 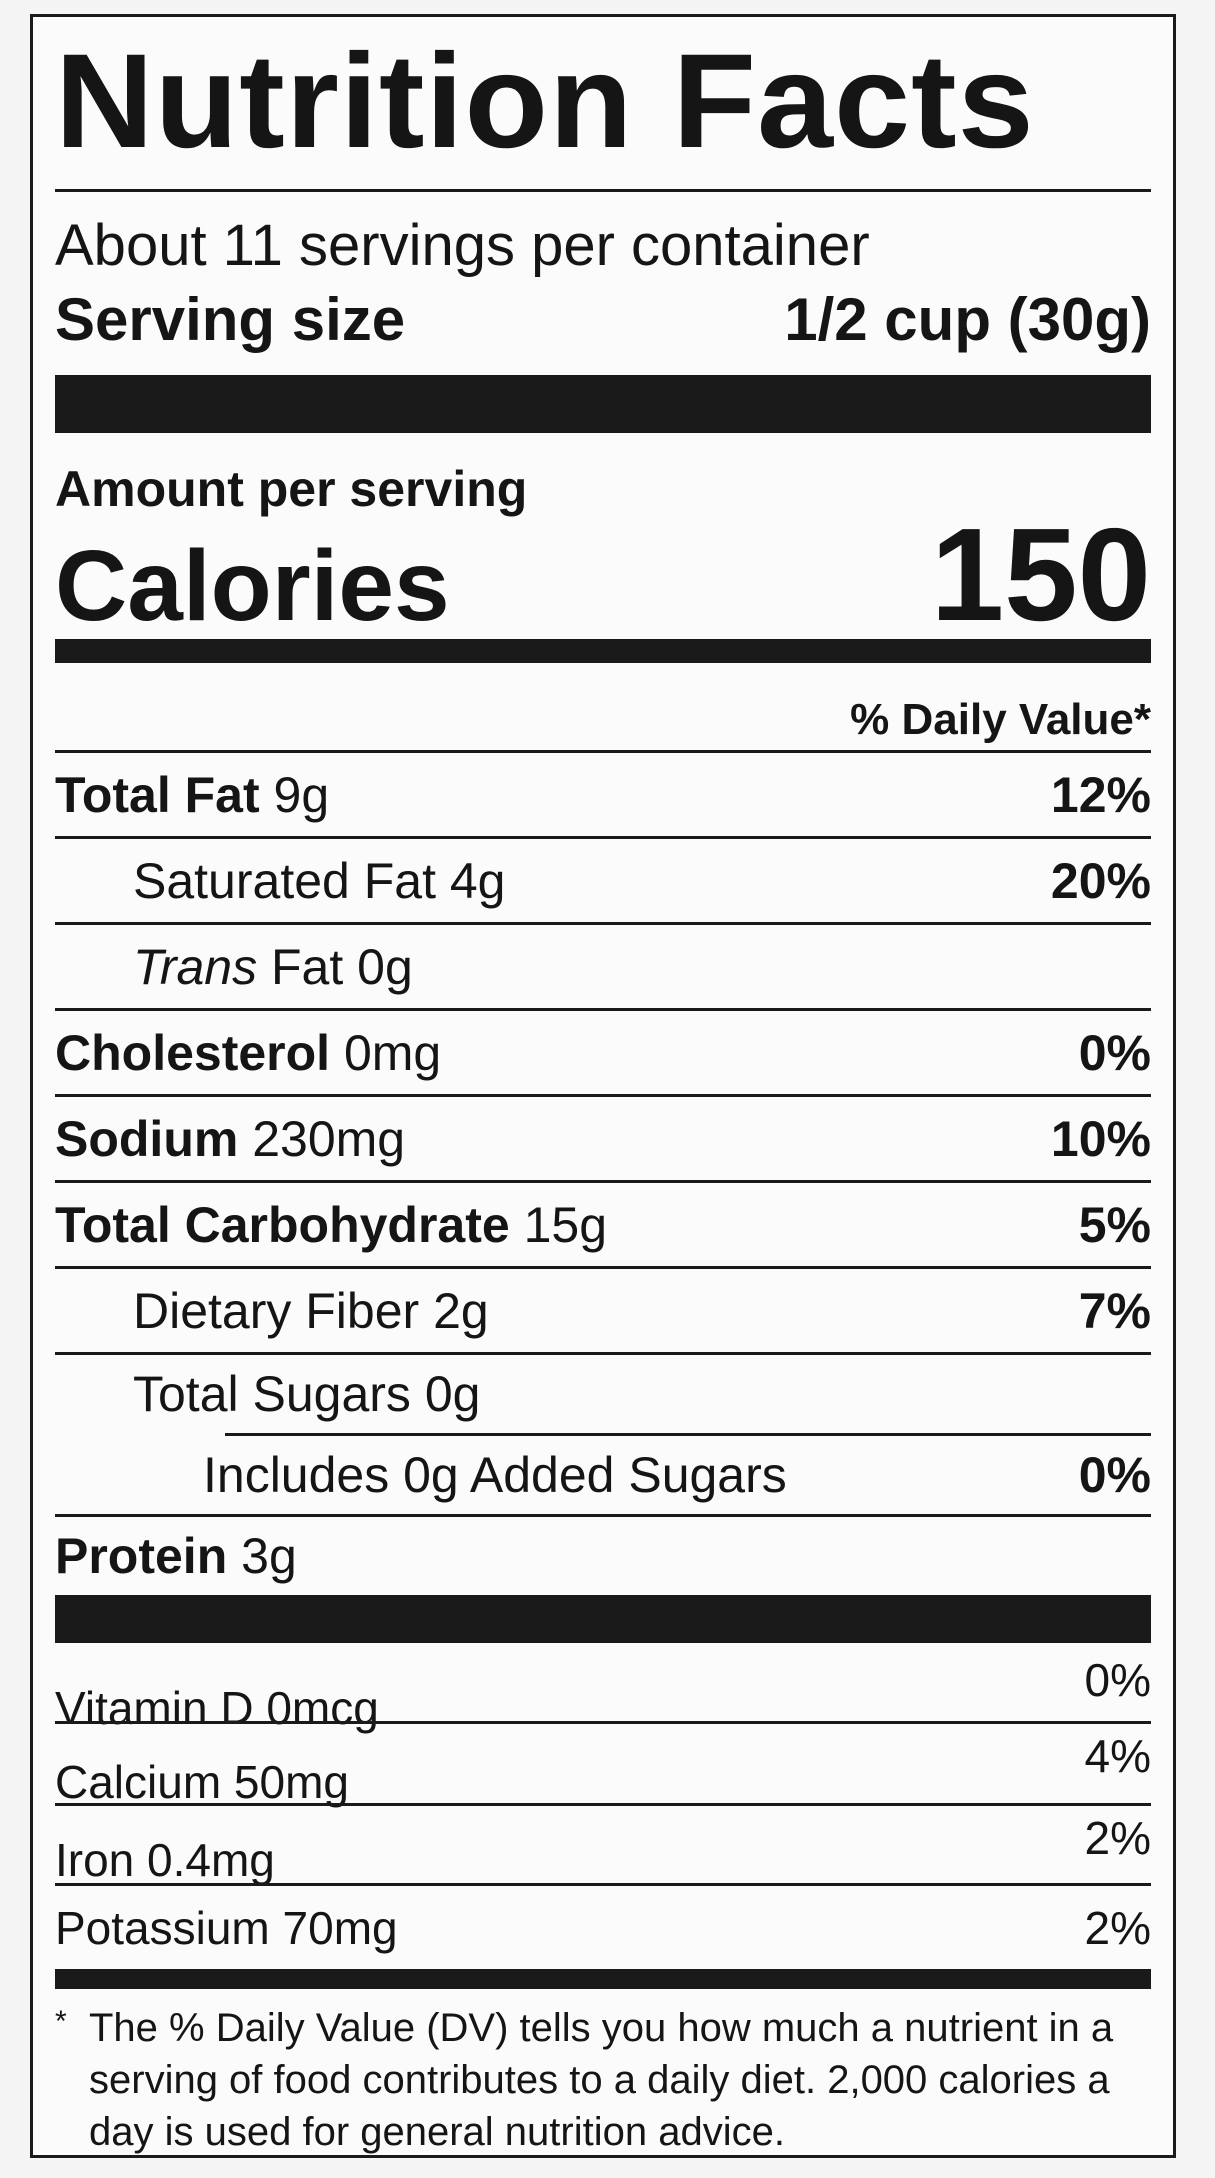 What do you see at coordinates (603, 880) in the screenshot?
I see `nutrient-row-saturated-fat: Saturated Fat 4g 20%` at bounding box center [603, 880].